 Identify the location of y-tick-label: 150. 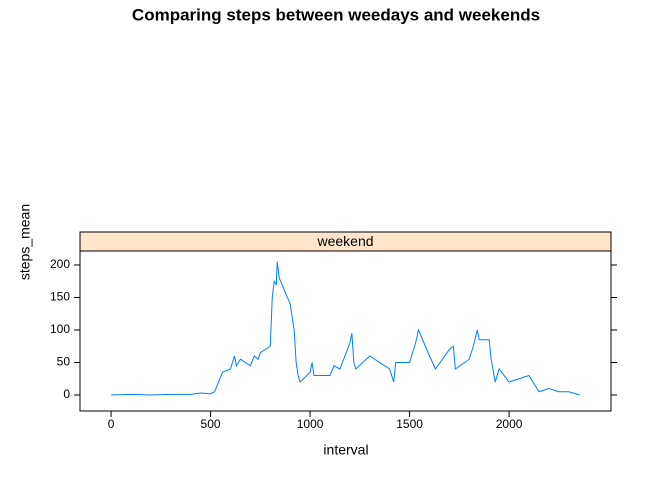
(60, 297).